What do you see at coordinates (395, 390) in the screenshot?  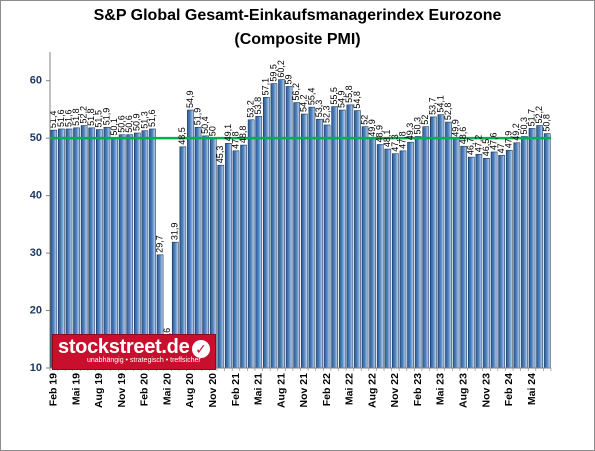 I see `x-tick-label: Nov 22` at bounding box center [395, 390].